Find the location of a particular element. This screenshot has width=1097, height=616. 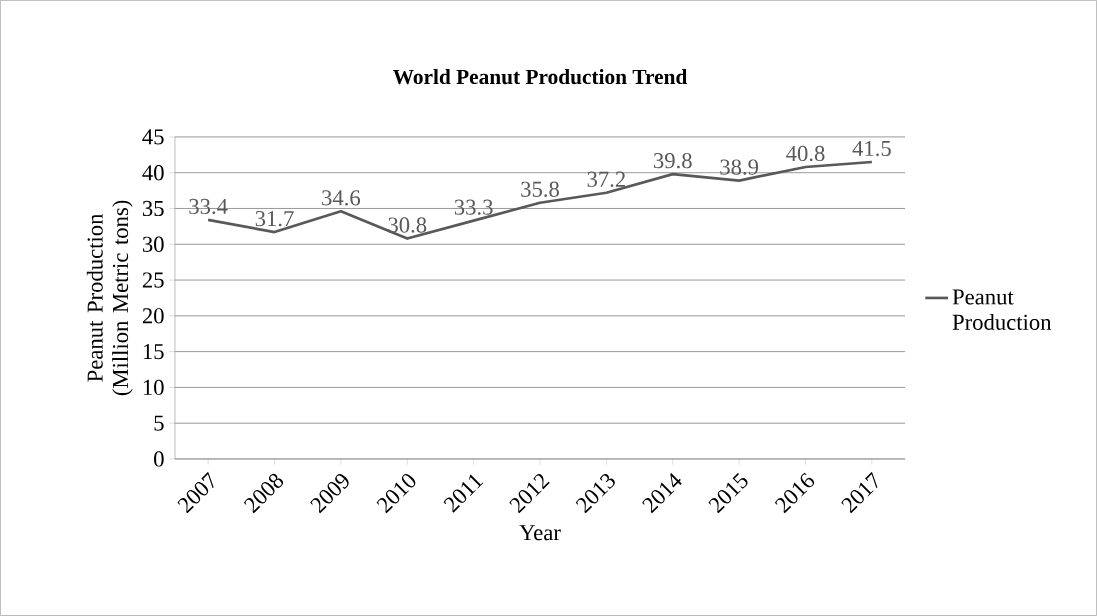

chart-title: World Peanut Production Trend is located at coordinates (540, 77).